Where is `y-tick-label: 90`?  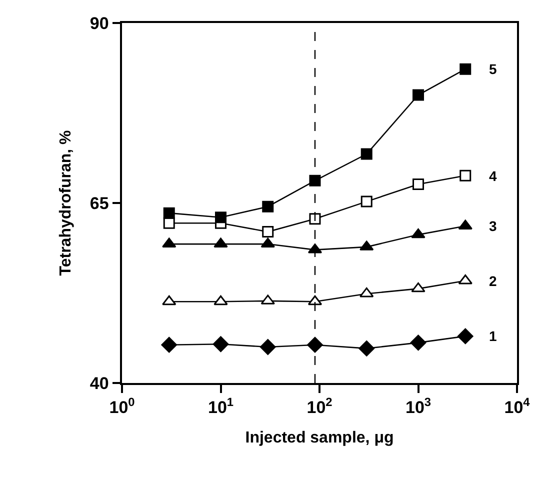
y-tick-label: 90 is located at coordinates (99, 23).